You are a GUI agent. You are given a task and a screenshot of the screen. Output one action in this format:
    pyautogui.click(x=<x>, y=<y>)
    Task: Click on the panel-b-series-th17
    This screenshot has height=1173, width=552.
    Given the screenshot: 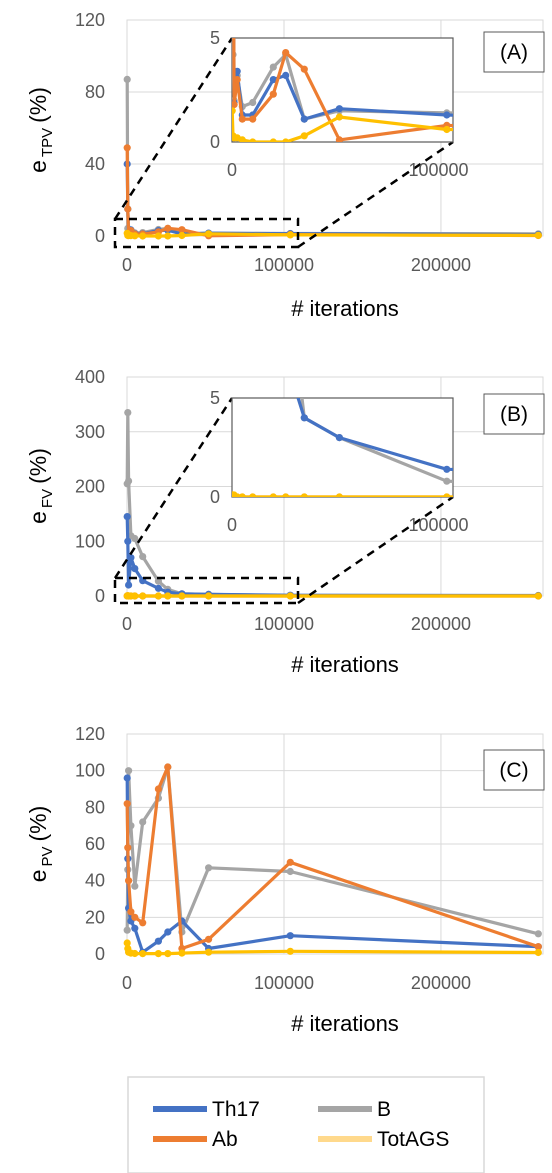 What is the action you would take?
    pyautogui.click(x=332, y=556)
    